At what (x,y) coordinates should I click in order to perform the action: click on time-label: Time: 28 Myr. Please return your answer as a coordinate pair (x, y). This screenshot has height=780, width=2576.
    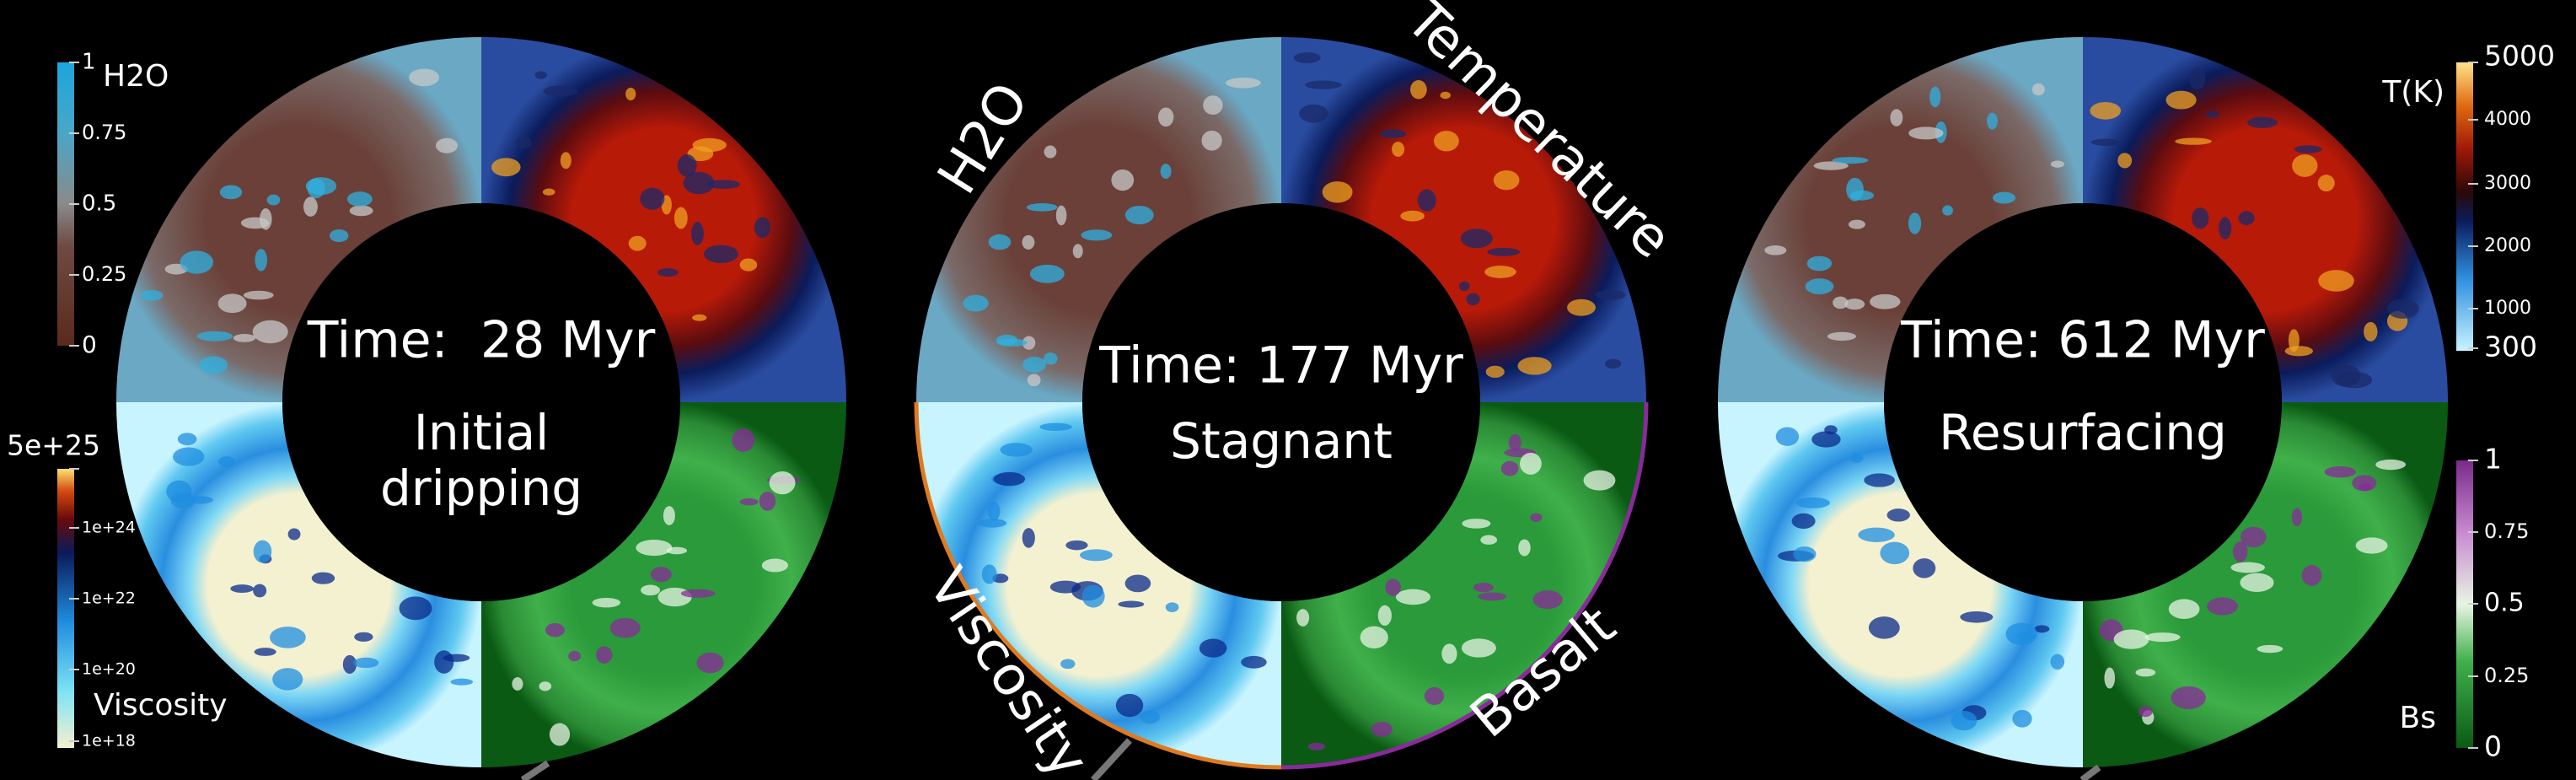
    Looking at the image, I should click on (481, 340).